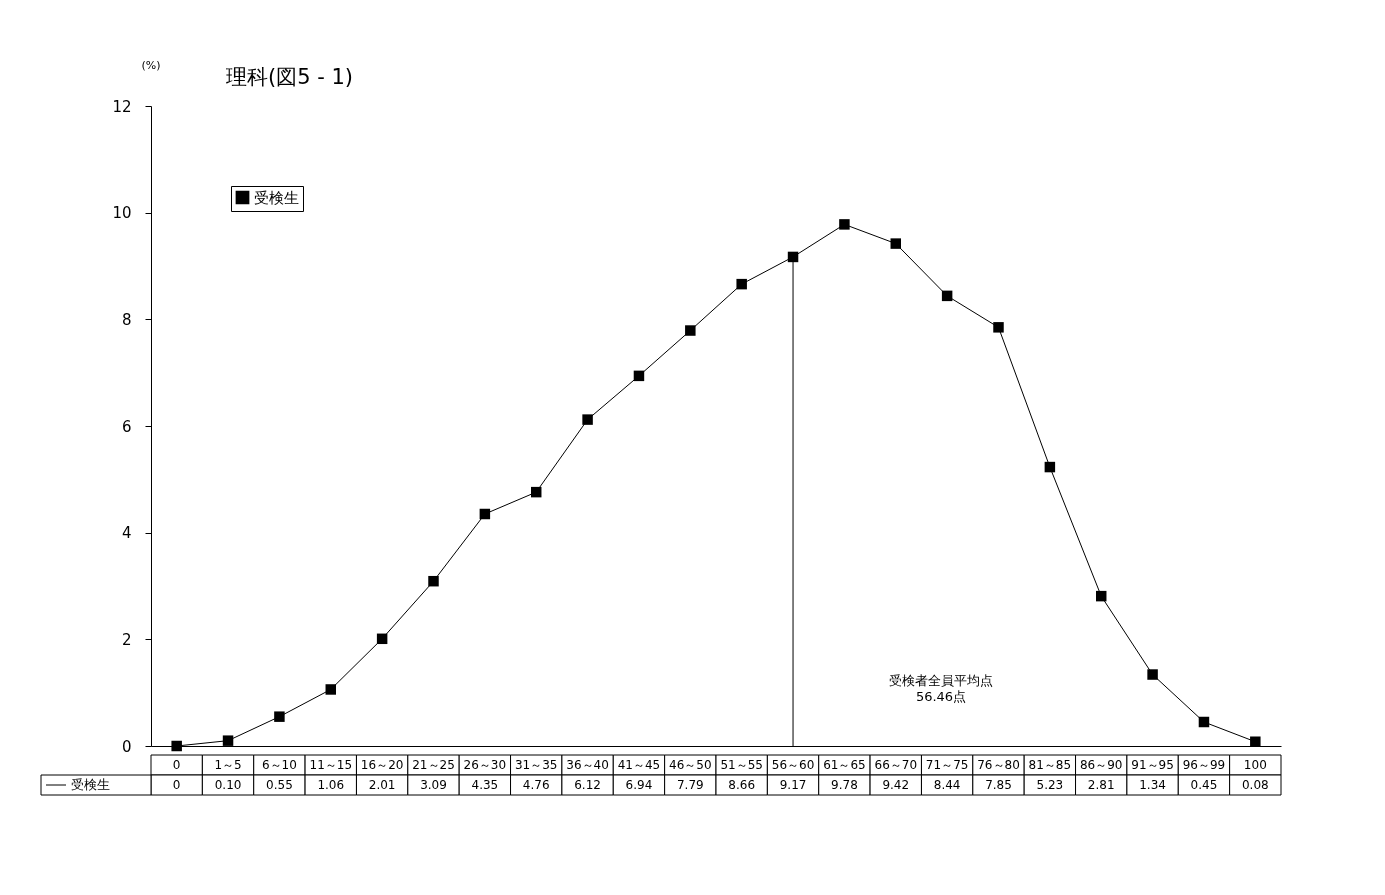 The height and width of the screenshot is (895, 1385). Describe the element at coordinates (279, 765) in the screenshot. I see `x-tick-label: 6～10` at that location.